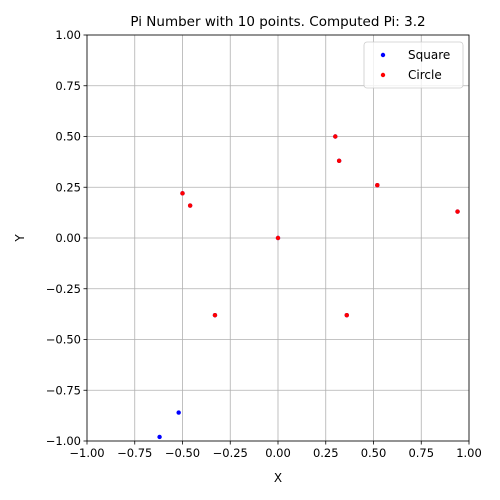  Describe the element at coordinates (68, 137) in the screenshot. I see `y-tick-label: 0.50` at that location.